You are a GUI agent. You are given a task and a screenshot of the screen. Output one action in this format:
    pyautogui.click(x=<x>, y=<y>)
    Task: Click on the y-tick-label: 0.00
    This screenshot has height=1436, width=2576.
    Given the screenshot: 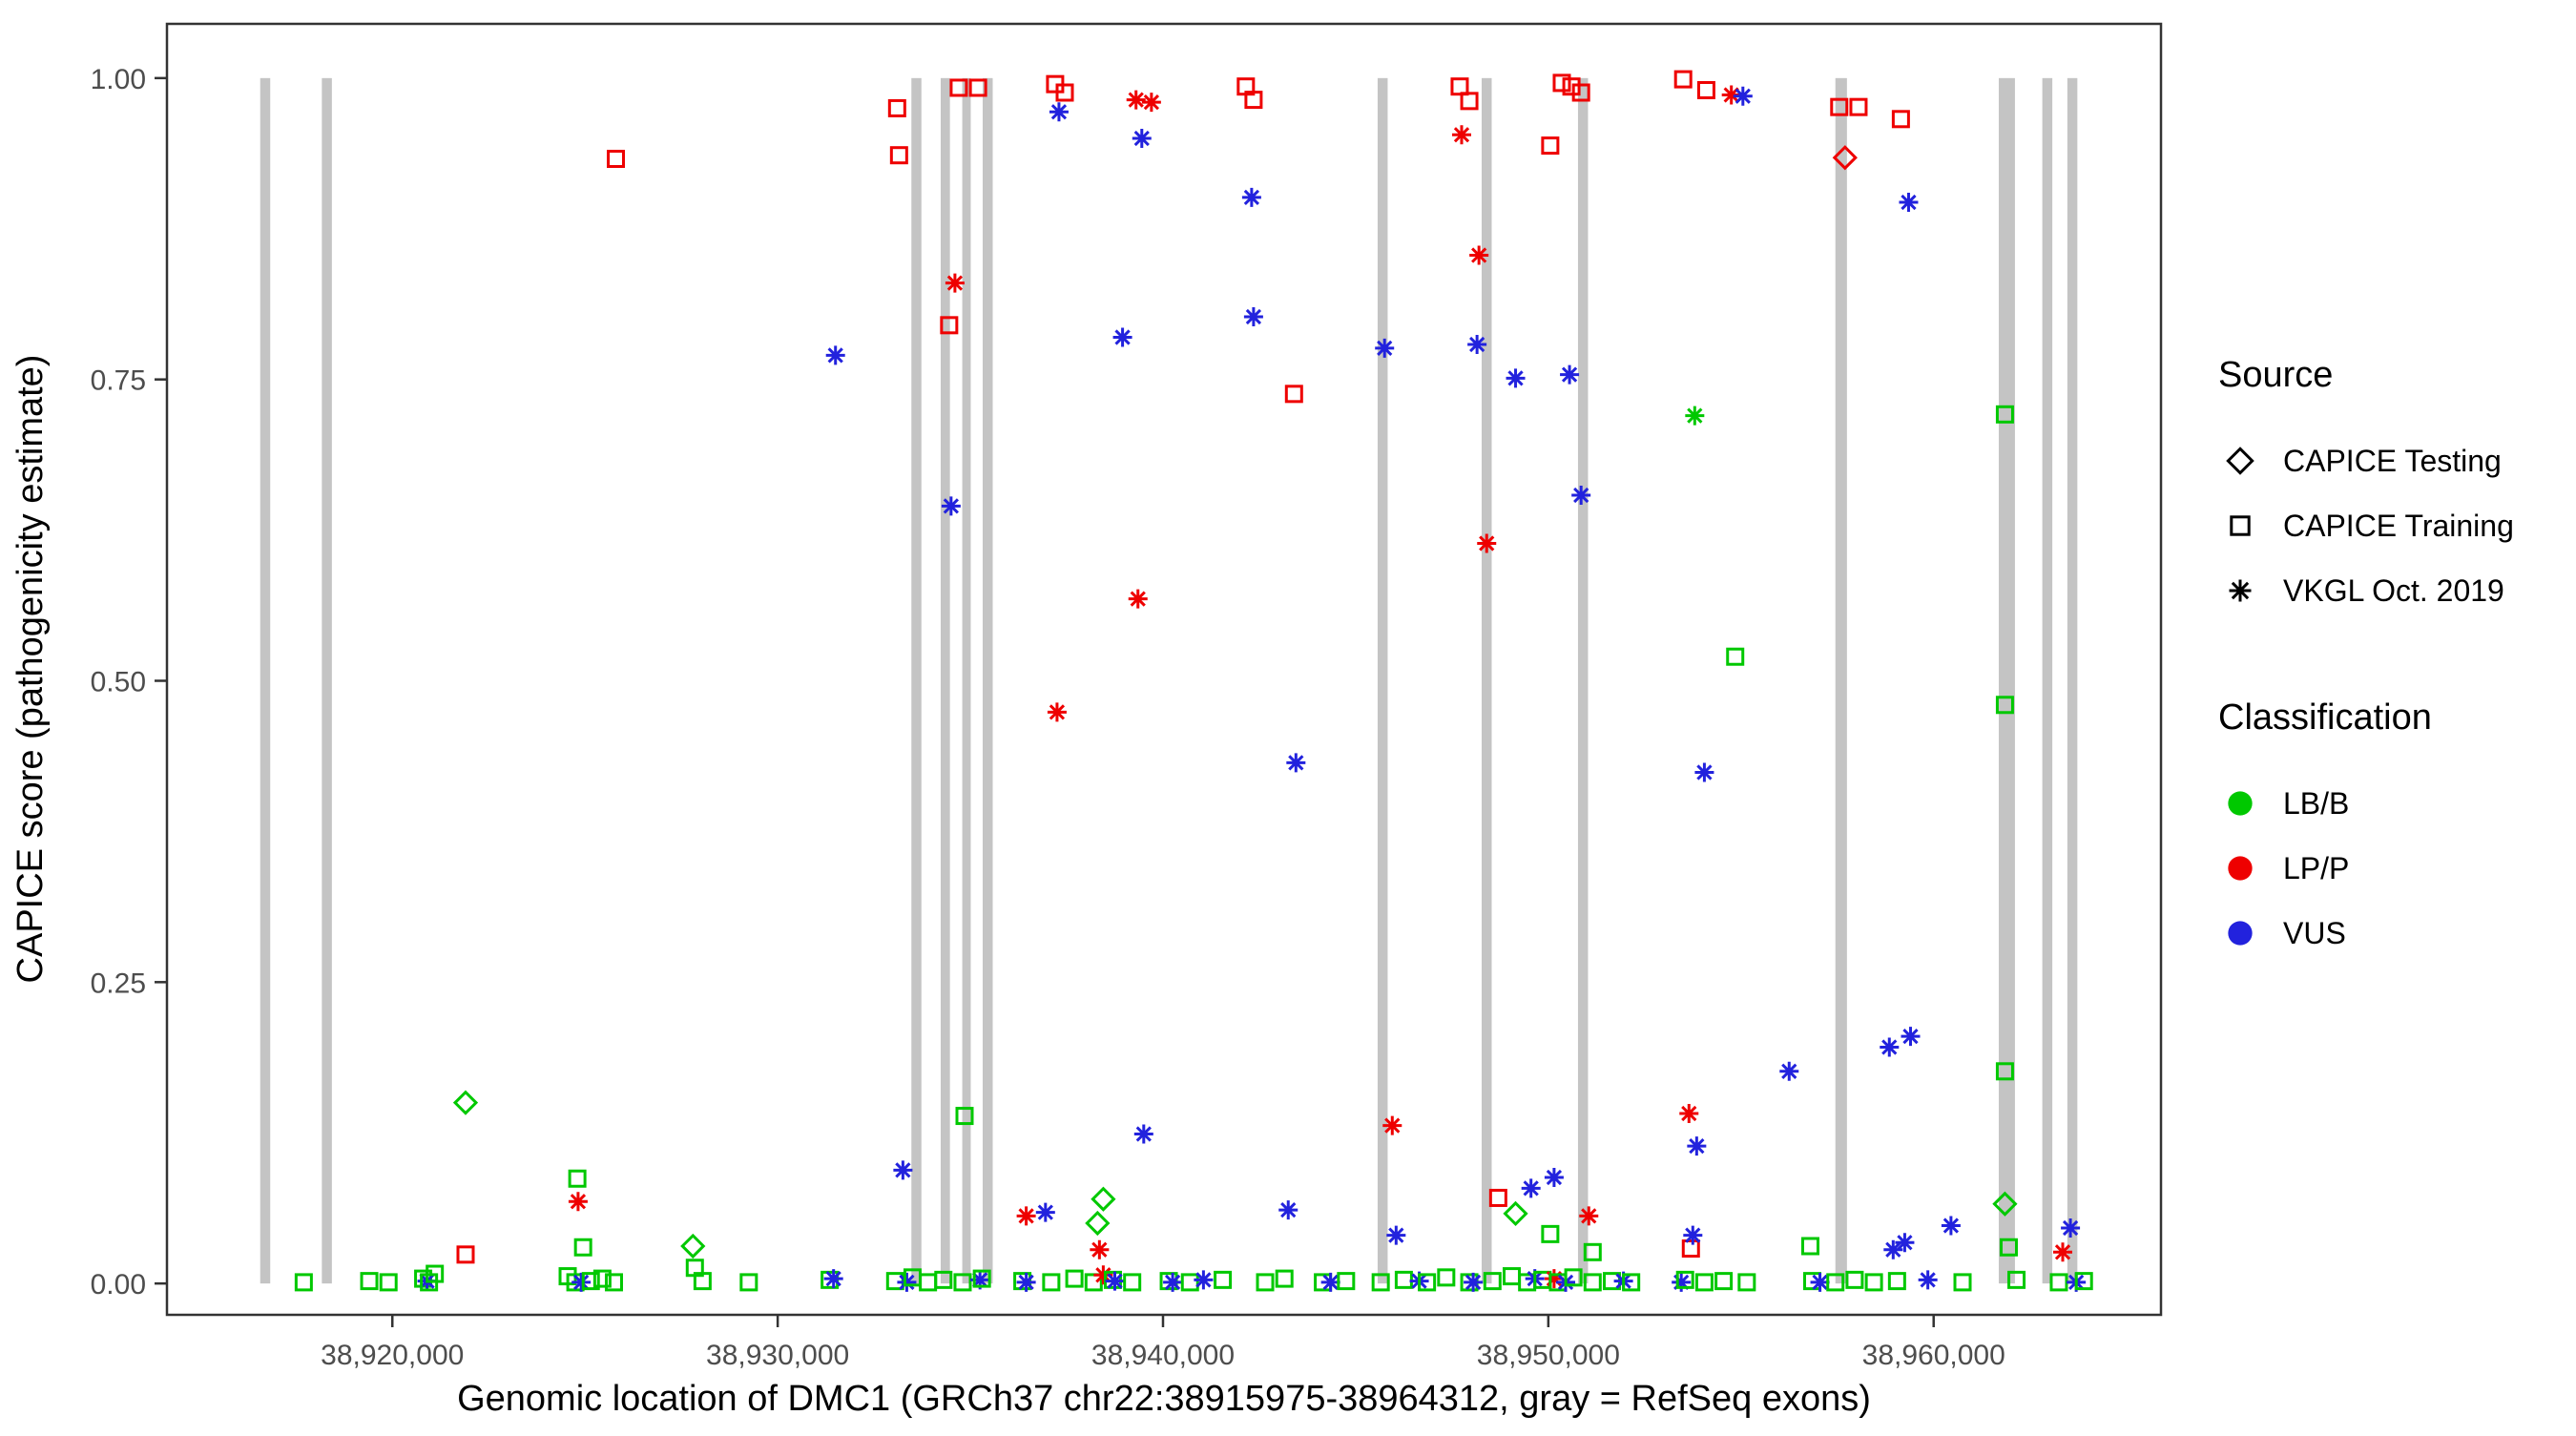 What is the action you would take?
    pyautogui.click(x=118, y=1285)
    